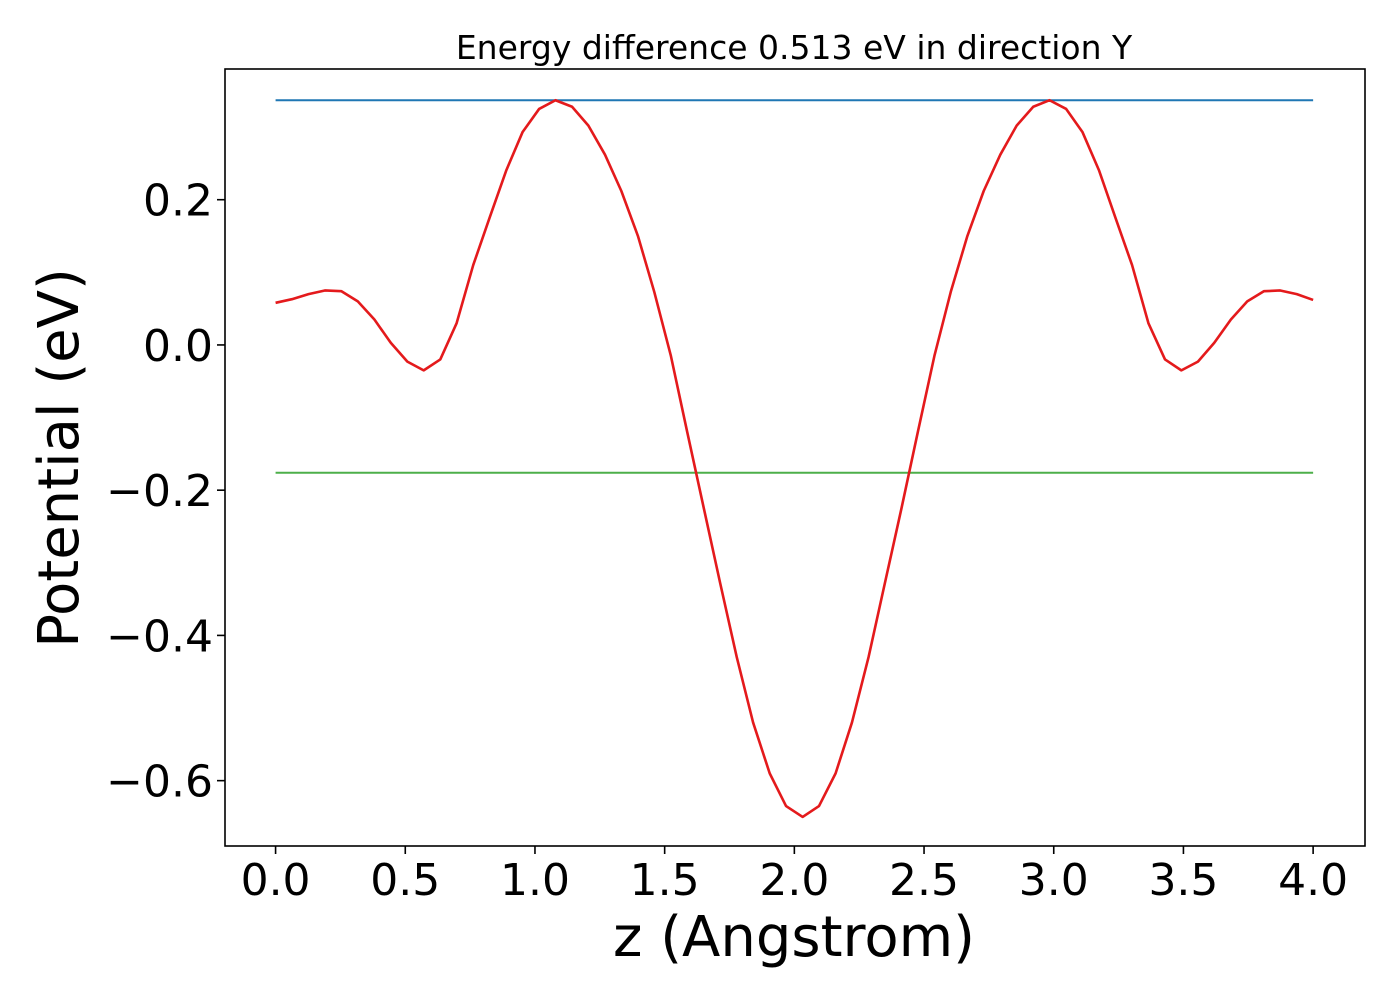  What do you see at coordinates (159, 636) in the screenshot?
I see `y-tick-label: −0.4` at bounding box center [159, 636].